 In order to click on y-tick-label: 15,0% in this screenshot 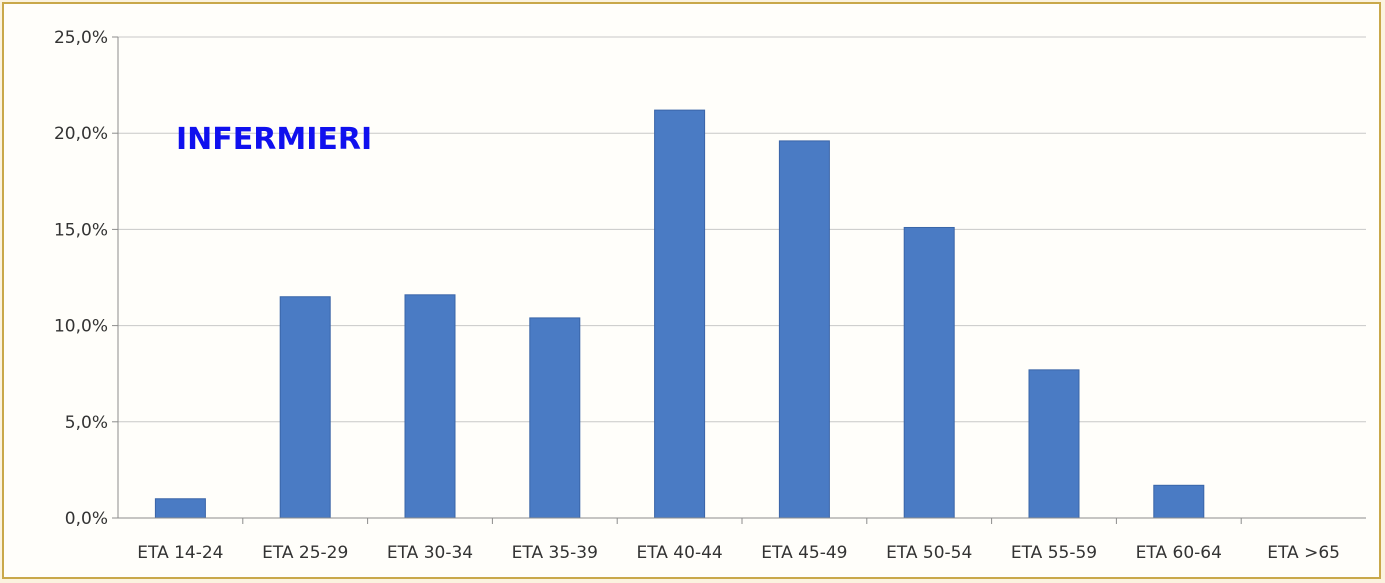, I will do `click(81, 230)`.